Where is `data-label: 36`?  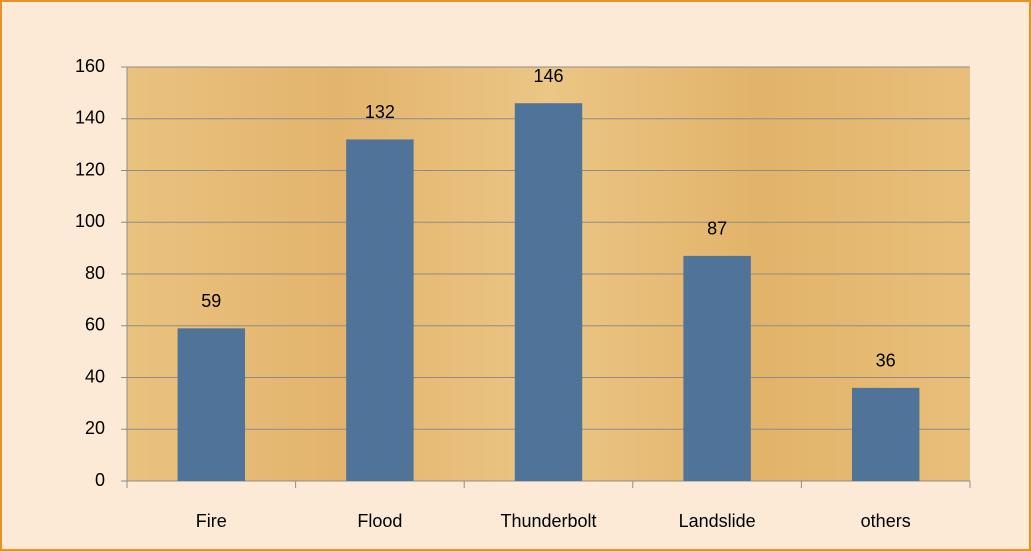 data-label: 36 is located at coordinates (886, 361).